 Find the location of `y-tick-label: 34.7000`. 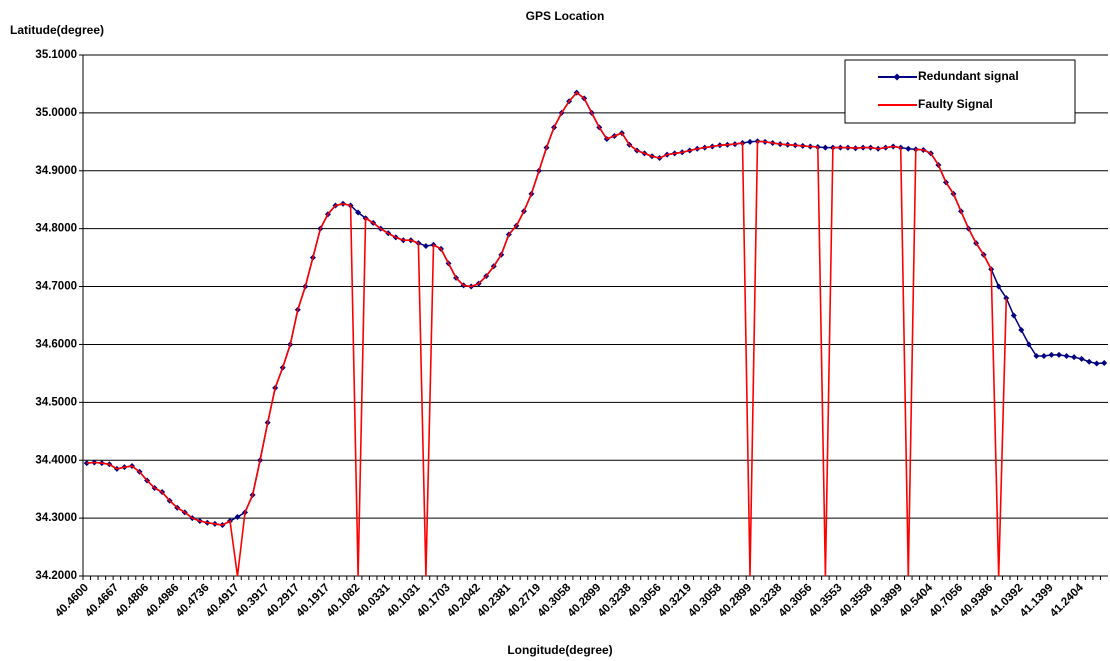

y-tick-label: 34.7000 is located at coordinates (56, 287).